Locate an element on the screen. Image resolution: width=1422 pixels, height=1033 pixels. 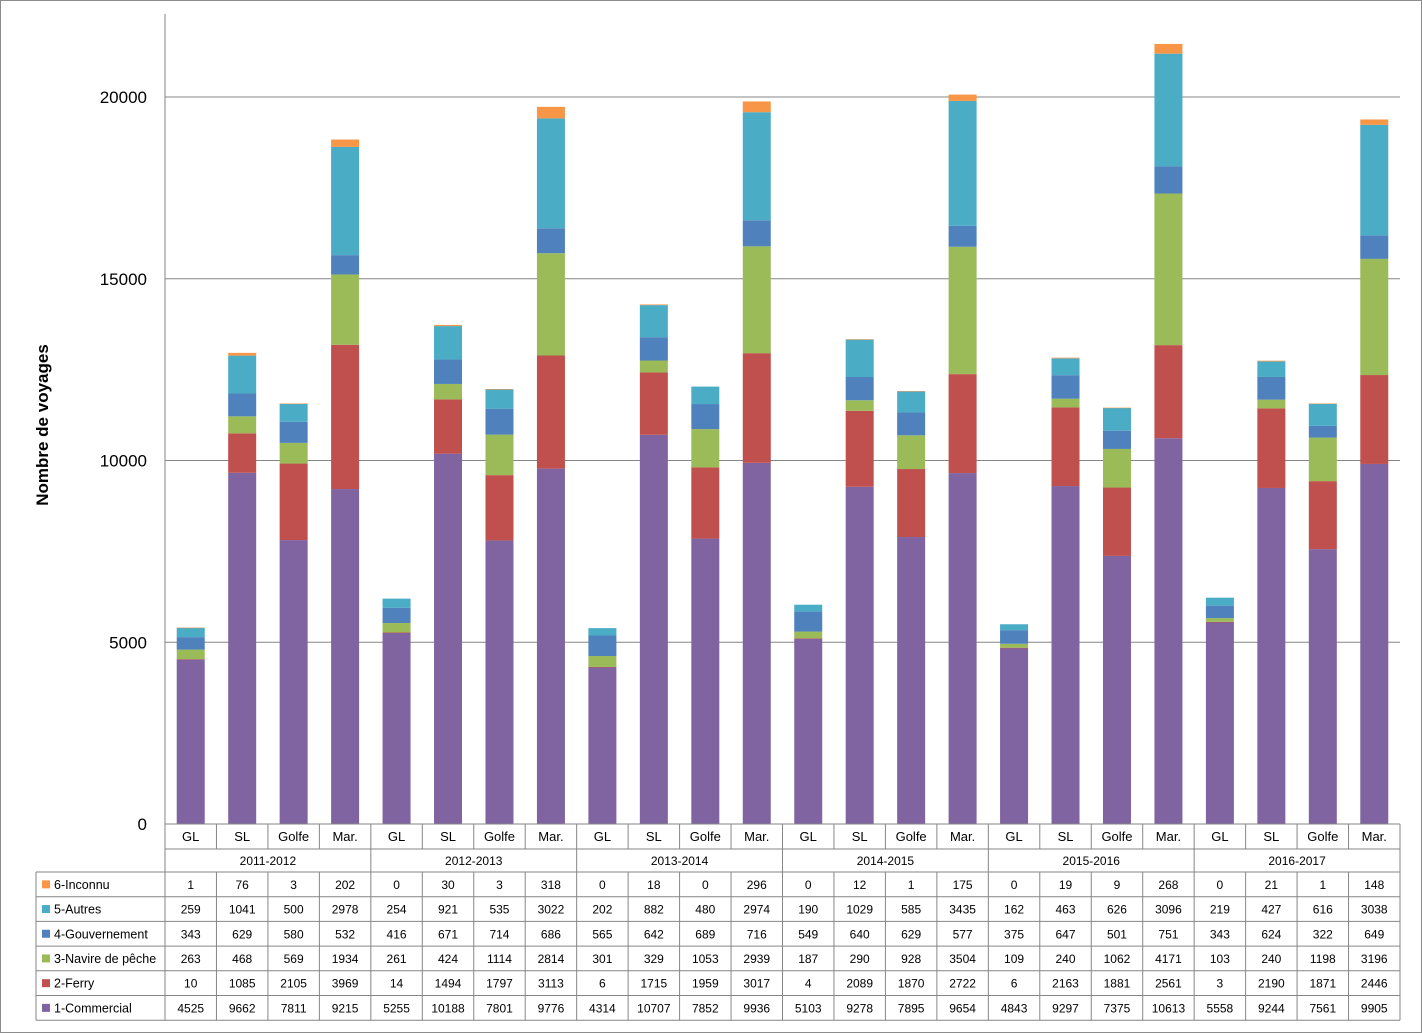
legend-label: 6-Inconnu is located at coordinates (82, 885).